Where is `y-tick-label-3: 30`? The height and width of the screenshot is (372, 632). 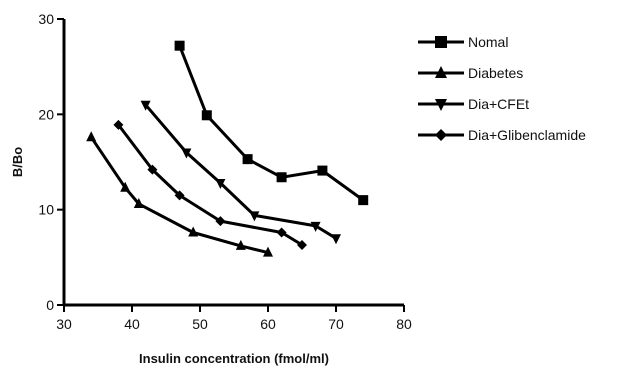
y-tick-label-3: 30 is located at coordinates (46, 19).